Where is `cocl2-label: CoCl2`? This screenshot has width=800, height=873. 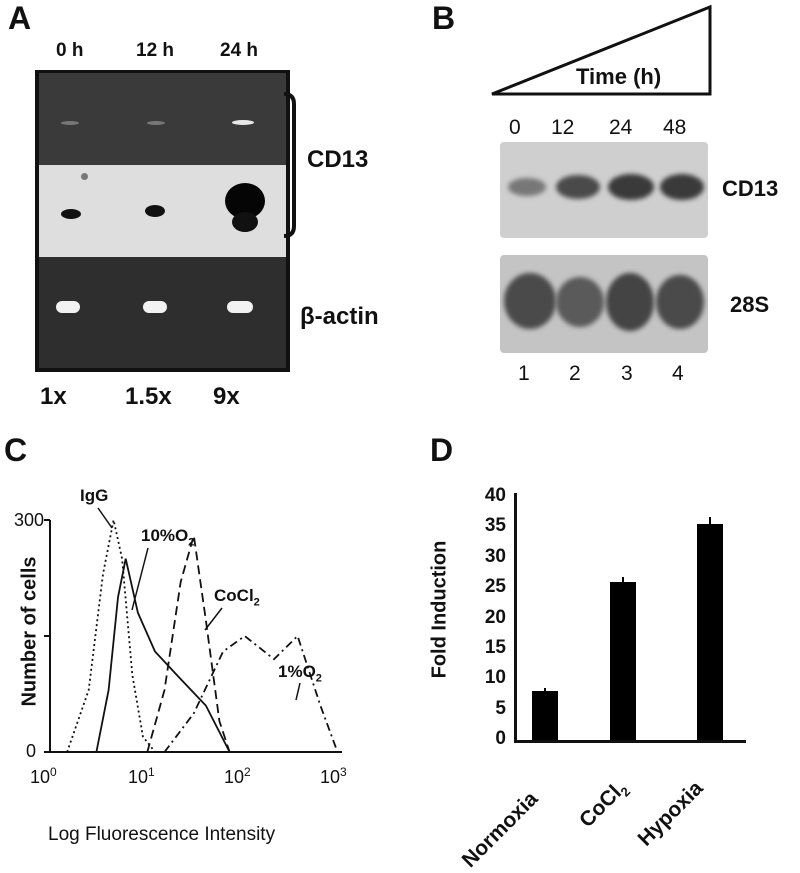
cocl2-label: CoCl2 is located at coordinates (237, 597).